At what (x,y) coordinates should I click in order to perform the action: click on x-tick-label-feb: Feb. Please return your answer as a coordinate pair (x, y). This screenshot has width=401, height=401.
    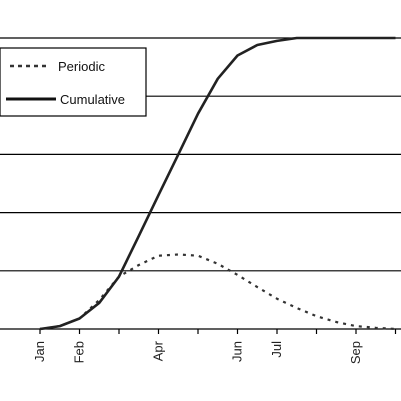
    Looking at the image, I should click on (79, 352).